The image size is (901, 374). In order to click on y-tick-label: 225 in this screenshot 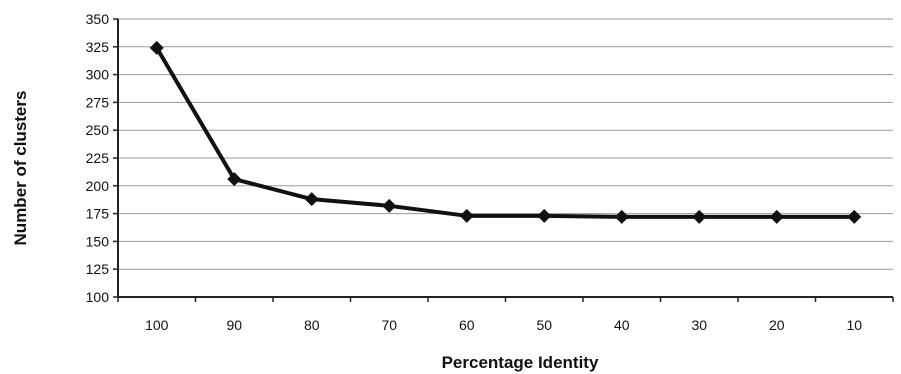, I will do `click(98, 158)`.